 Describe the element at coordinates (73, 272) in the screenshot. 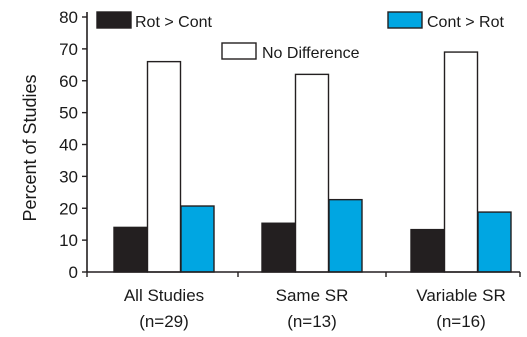

I see `y-tick-label-0: 0` at that location.